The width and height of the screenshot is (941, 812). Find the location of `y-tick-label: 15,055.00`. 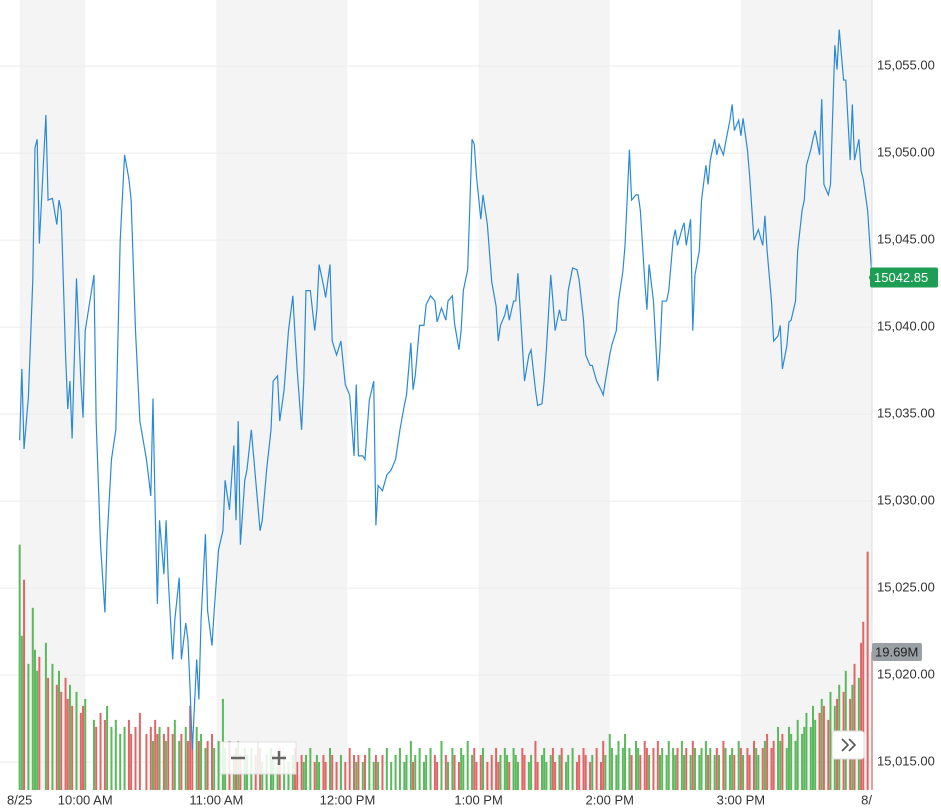

y-tick-label: 15,055.00 is located at coordinates (906, 65).